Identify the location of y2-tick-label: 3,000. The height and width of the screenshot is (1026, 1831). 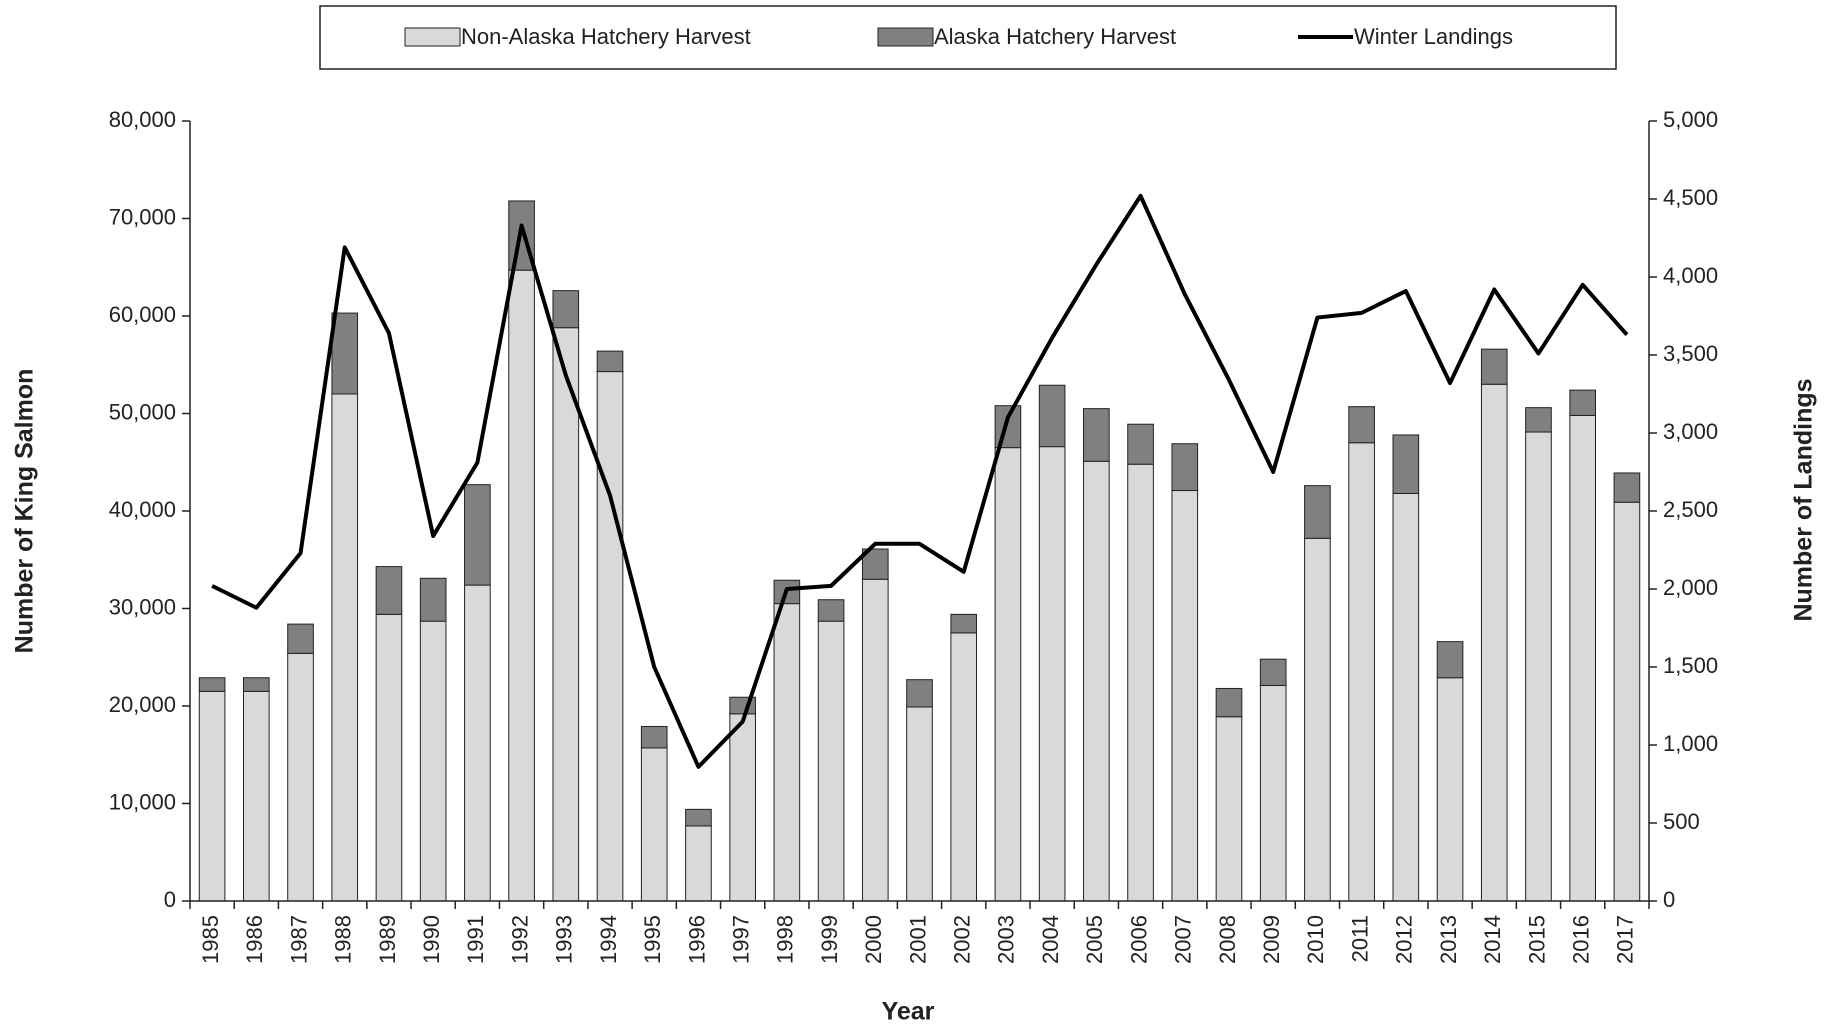
(1690, 431).